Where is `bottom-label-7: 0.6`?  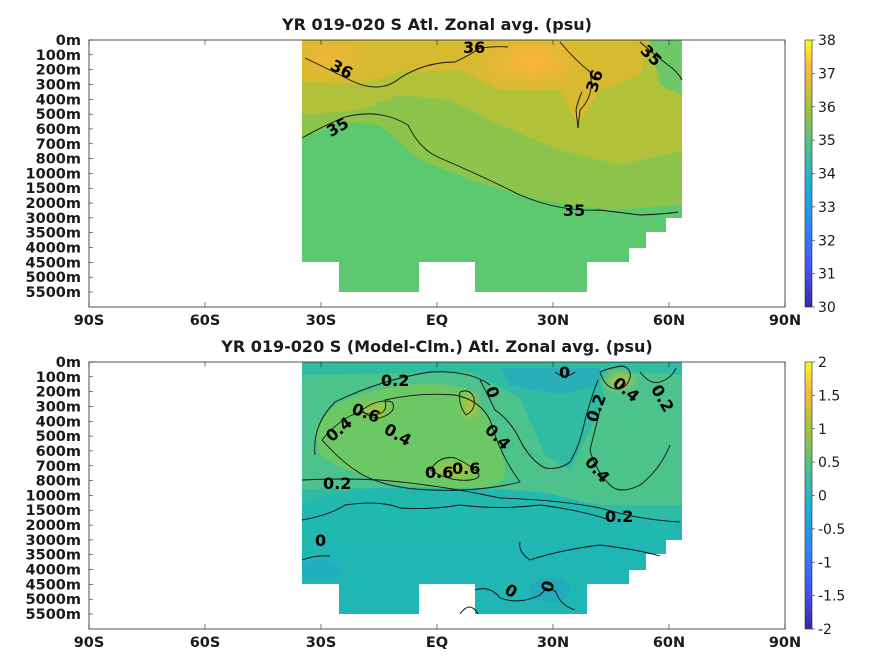
bottom-label-7: 0.6 is located at coordinates (466, 468).